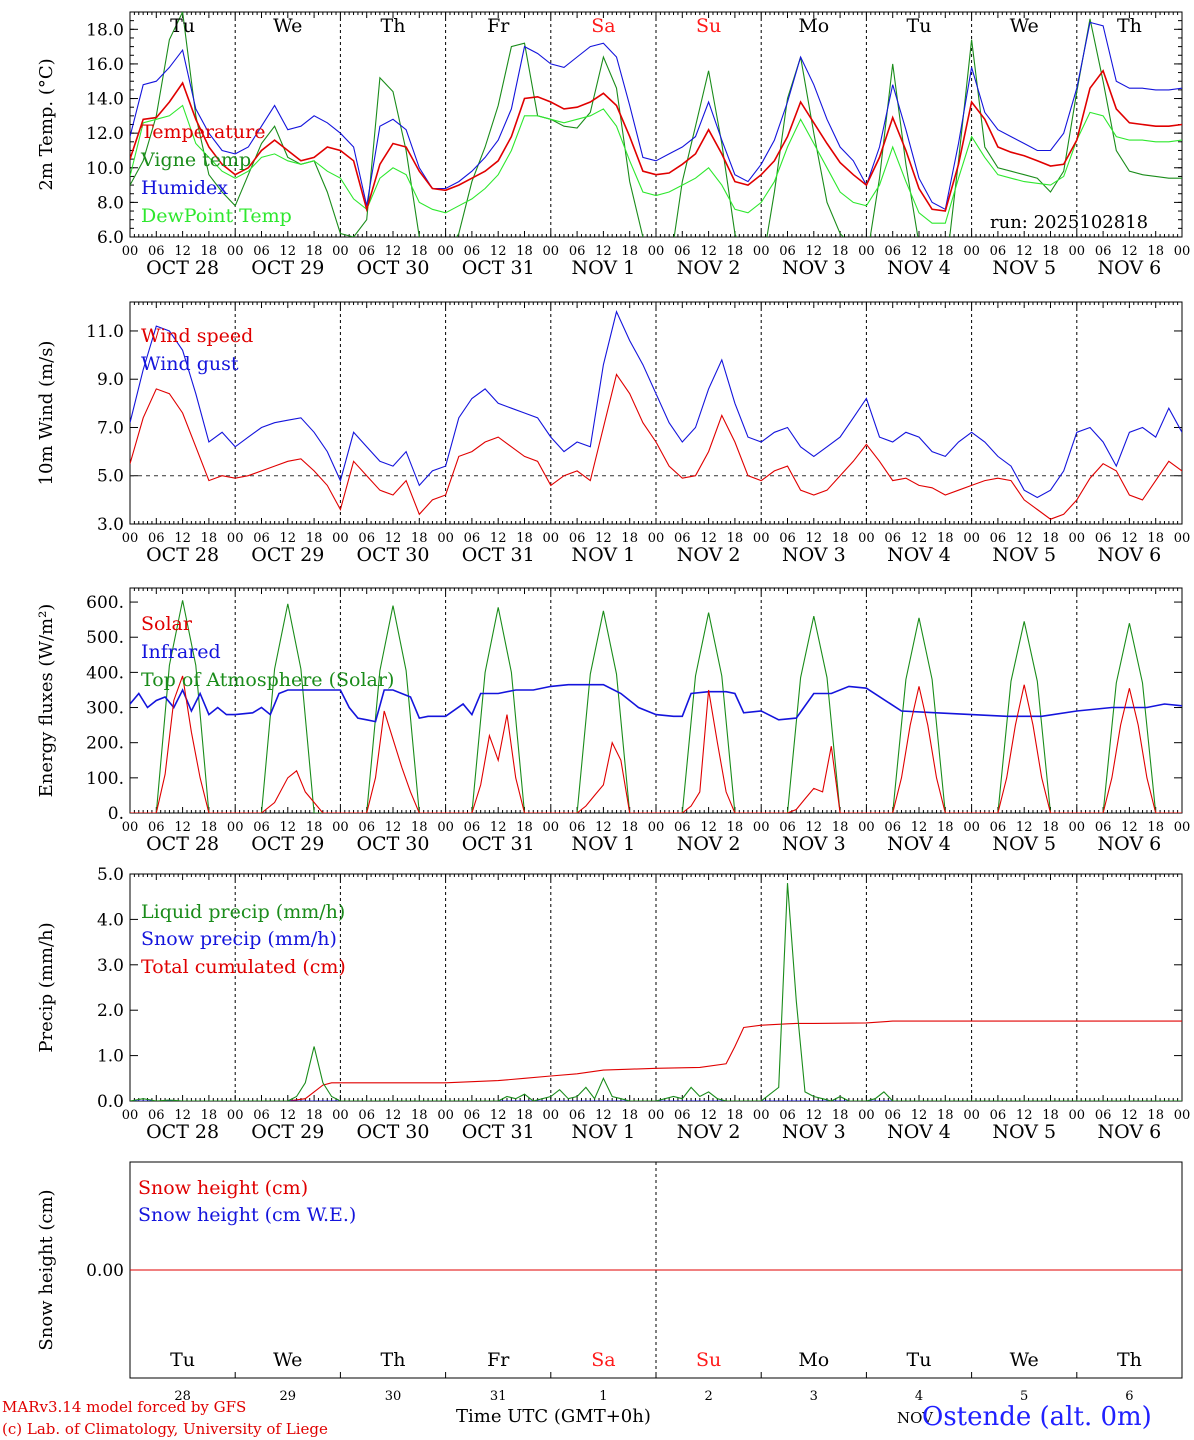  What do you see at coordinates (105, 603) in the screenshot?
I see `y-tick-label: 600.` at bounding box center [105, 603].